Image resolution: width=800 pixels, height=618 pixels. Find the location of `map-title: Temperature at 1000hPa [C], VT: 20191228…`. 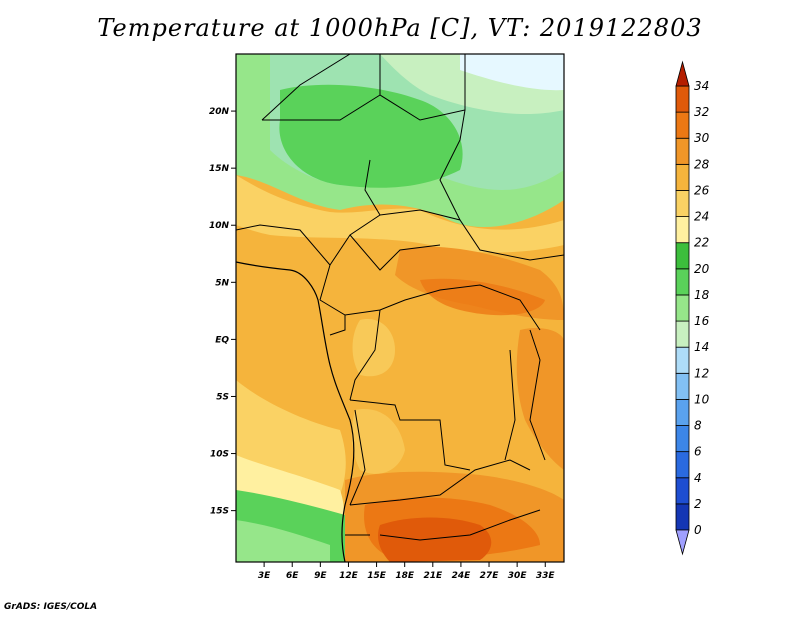

map-title: Temperature at 1000hPa [C], VT: 20191228… is located at coordinates (400, 28).